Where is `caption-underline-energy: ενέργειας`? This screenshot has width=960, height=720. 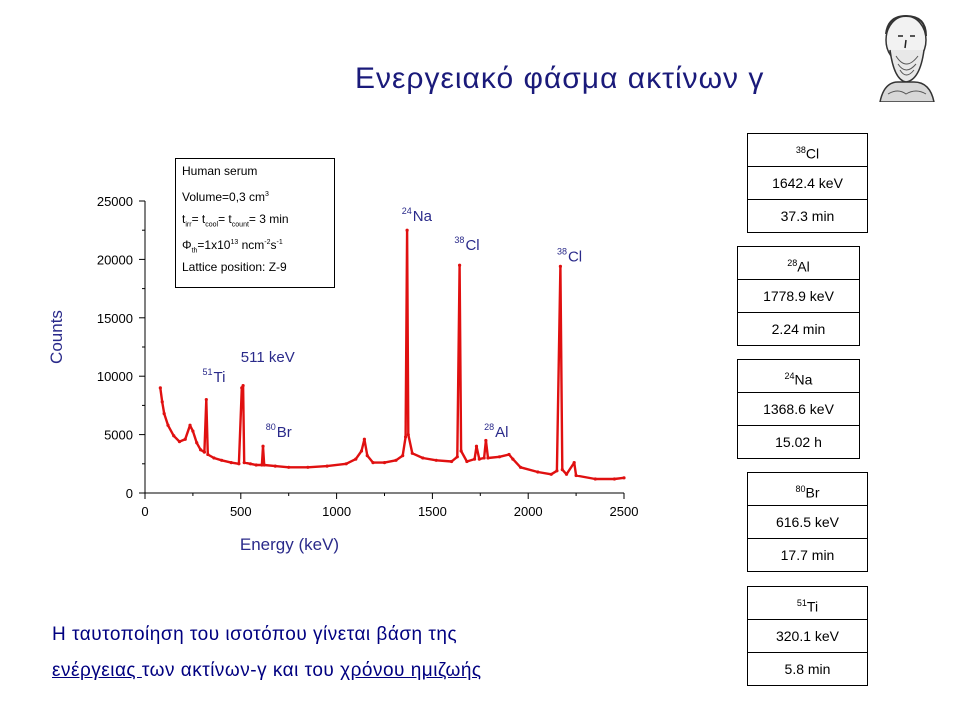 caption-underline-energy: ενέργειας is located at coordinates (97, 670).